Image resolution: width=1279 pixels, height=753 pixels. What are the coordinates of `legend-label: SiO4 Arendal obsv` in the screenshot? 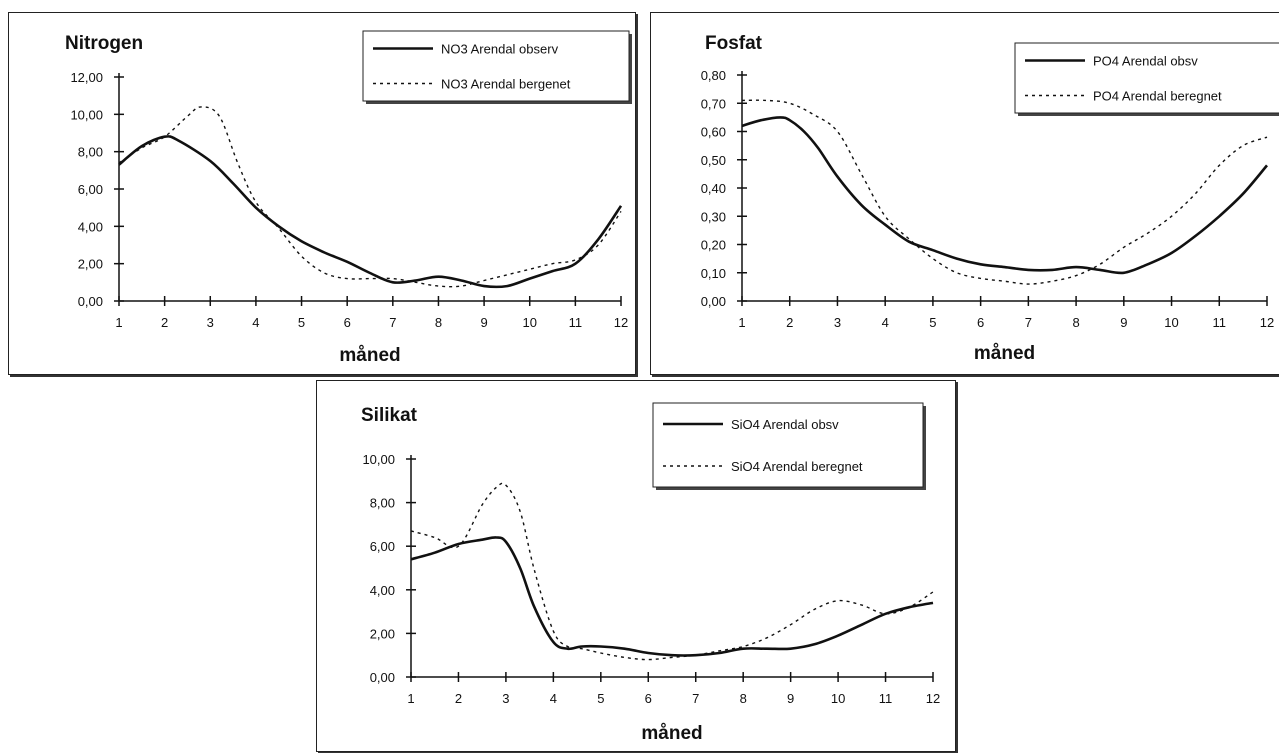 It's located at (785, 424).